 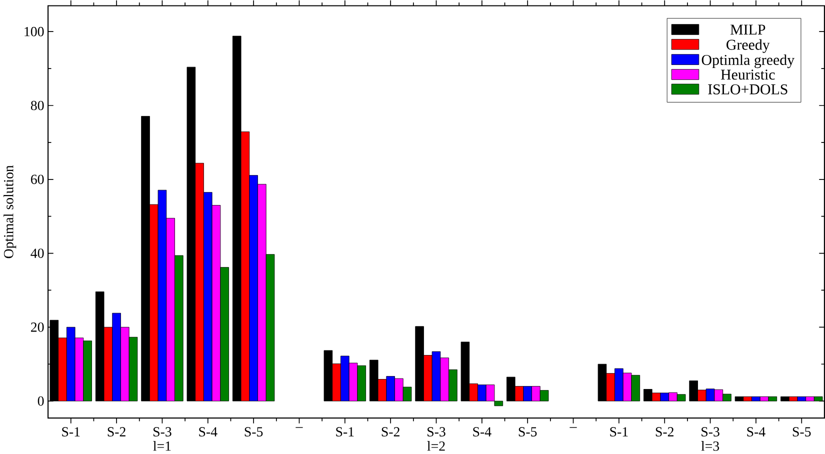 I want to click on text: l=1, so click(x=162, y=445).